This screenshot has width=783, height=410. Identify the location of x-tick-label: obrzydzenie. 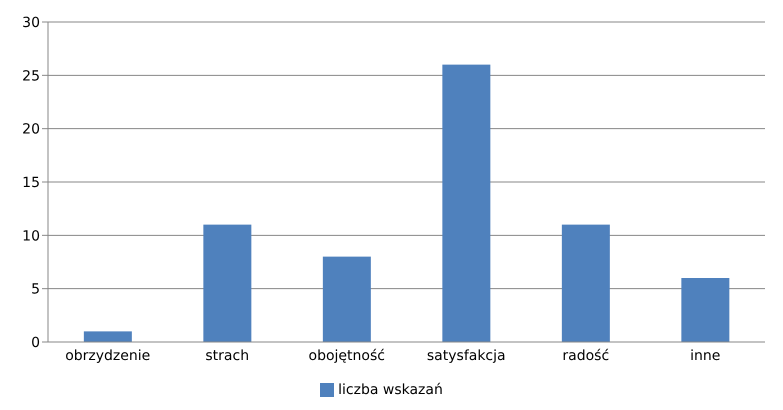
(107, 356).